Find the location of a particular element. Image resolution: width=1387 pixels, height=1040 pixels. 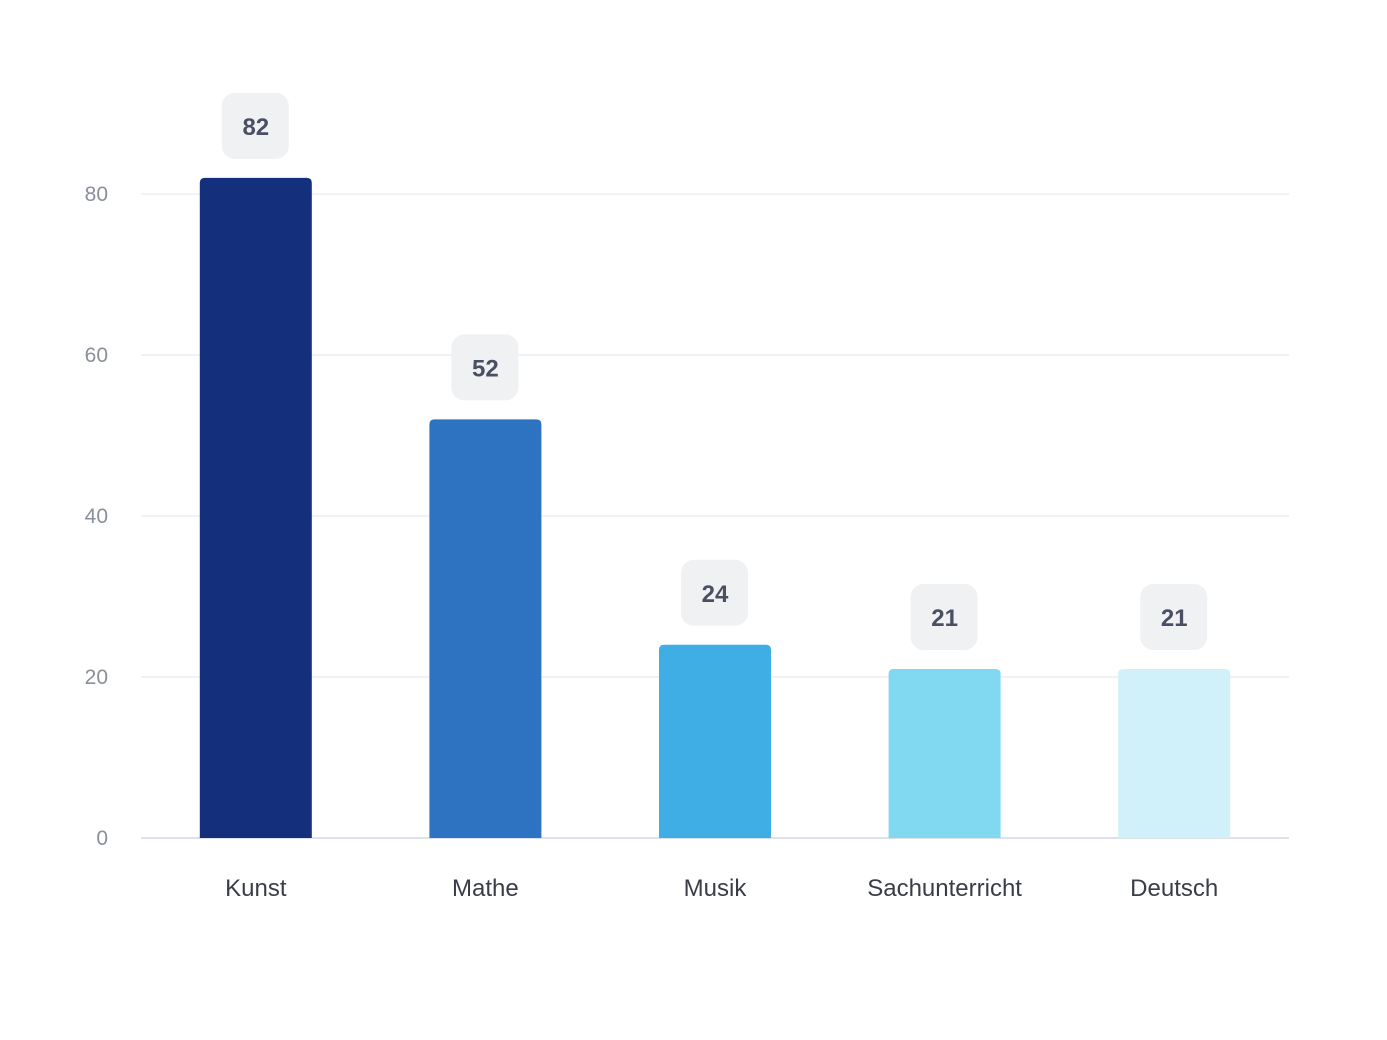

bar-deutsch is located at coordinates (1174, 753).